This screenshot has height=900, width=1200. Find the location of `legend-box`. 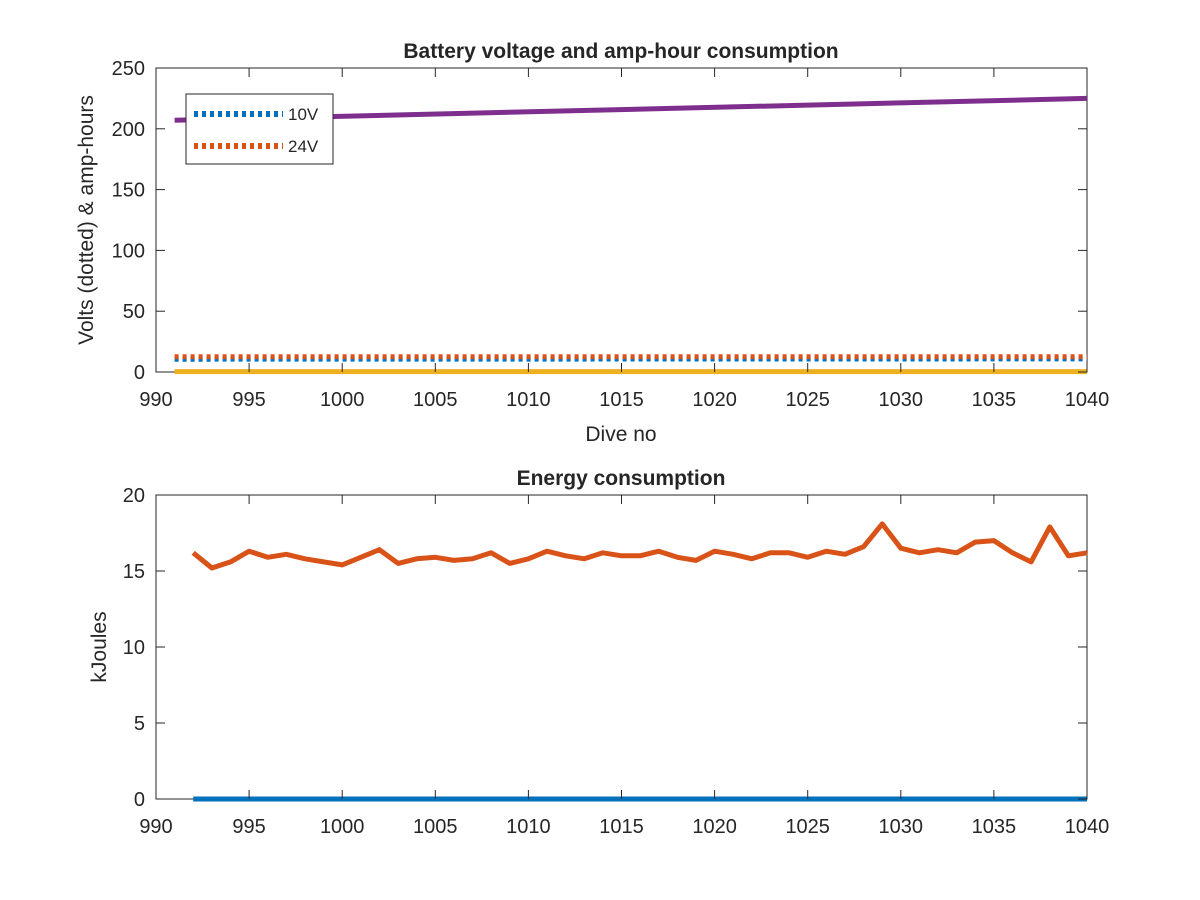

legend-box is located at coordinates (259, 129).